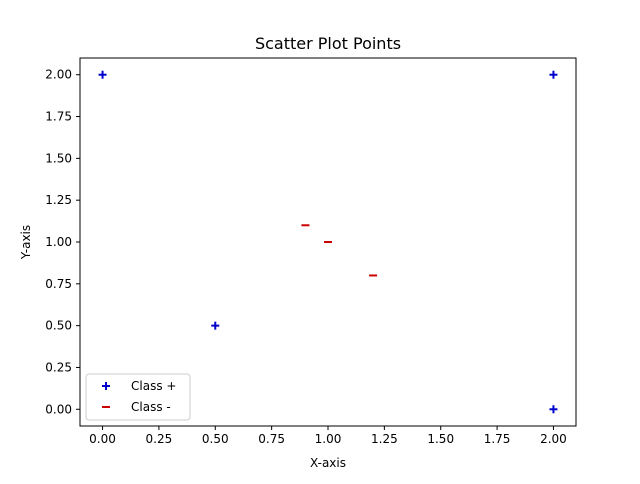 Image resolution: width=640 pixels, height=484 pixels. Describe the element at coordinates (497, 439) in the screenshot. I see `x-tick-label: 1.75` at that location.